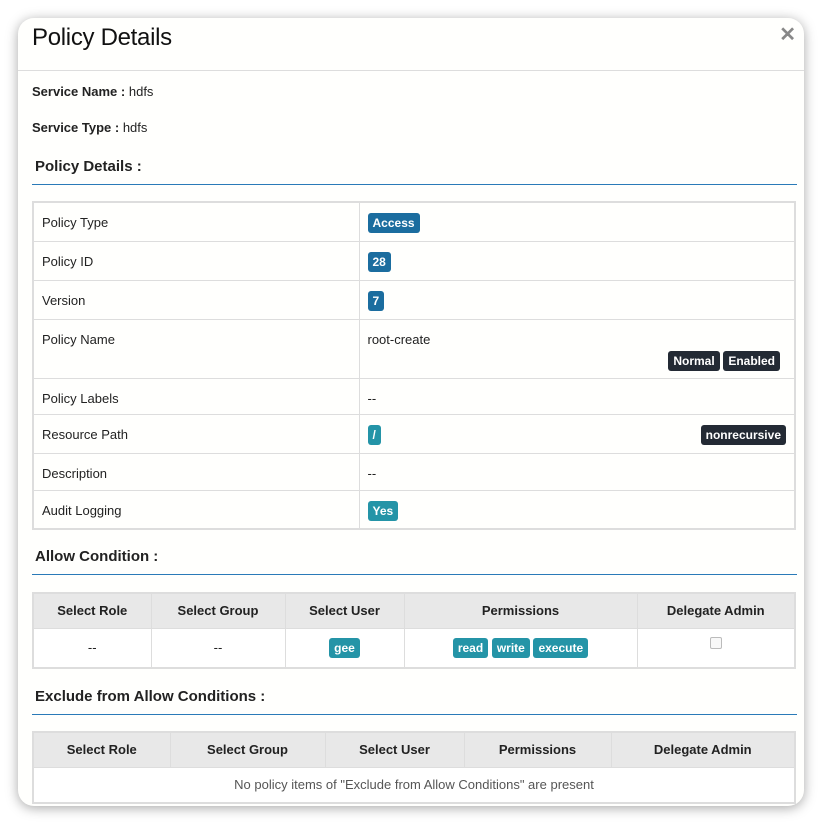 The image size is (822, 825). I want to click on modal-header: Policy Details ✕, so click(411, 44).